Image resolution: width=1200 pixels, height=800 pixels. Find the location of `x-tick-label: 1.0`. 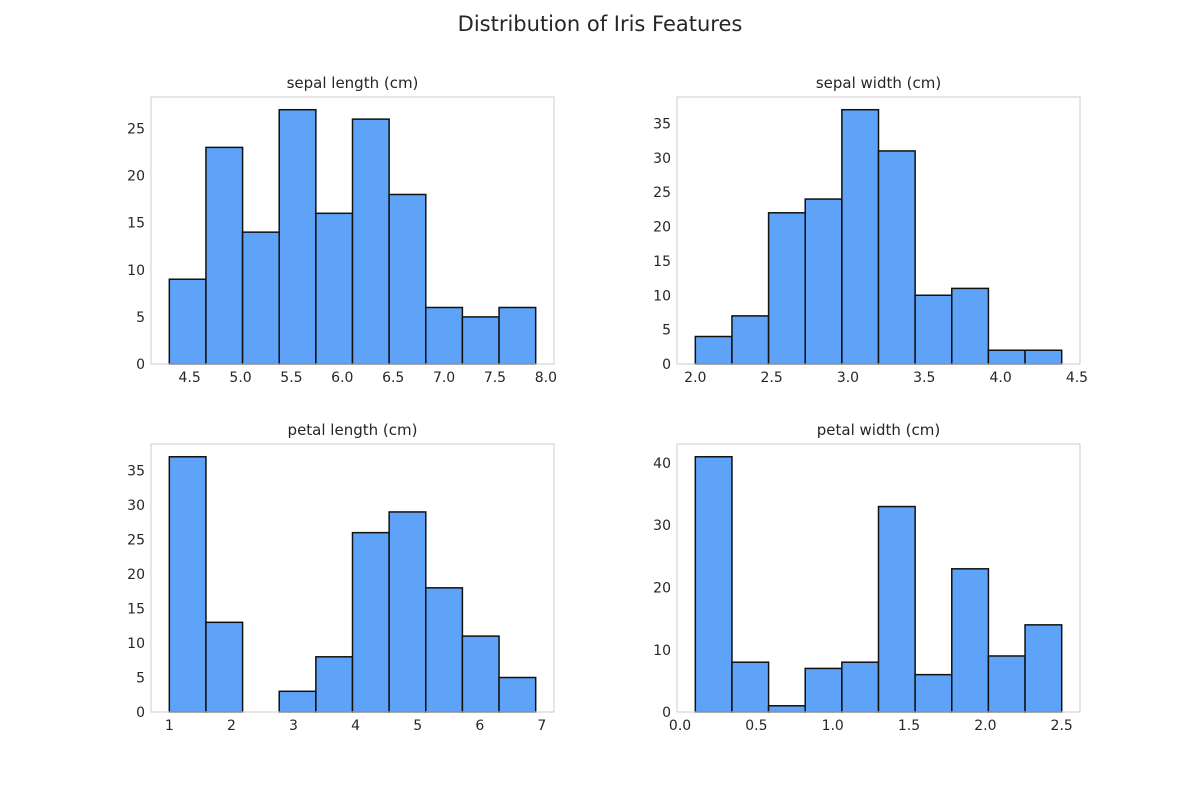

x-tick-label: 1.0 is located at coordinates (833, 726).